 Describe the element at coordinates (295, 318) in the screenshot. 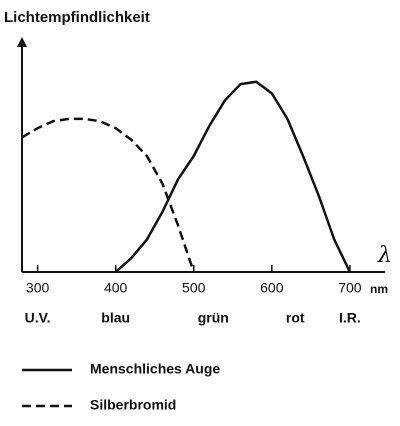

I see `band-label: rot` at that location.